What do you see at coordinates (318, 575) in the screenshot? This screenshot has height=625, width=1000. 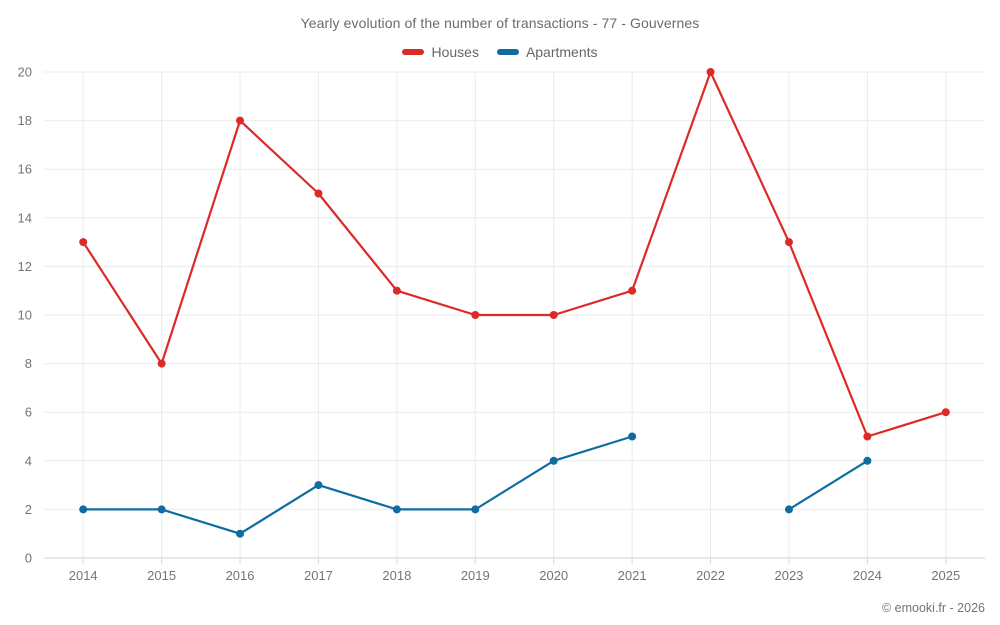 I see `x-axis-tick-label: 2017` at bounding box center [318, 575].